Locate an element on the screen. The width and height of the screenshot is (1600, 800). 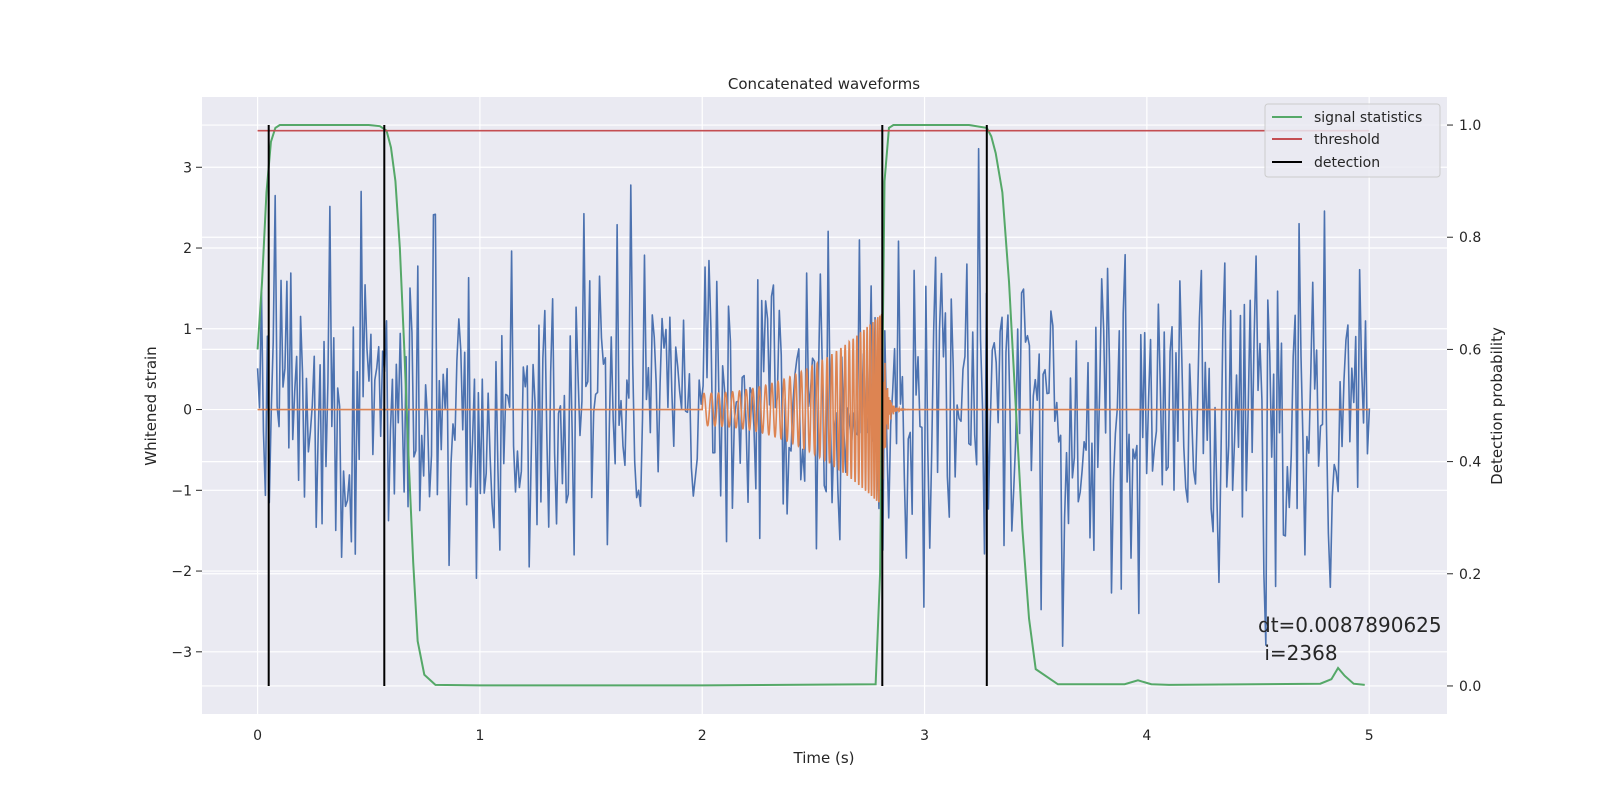
y-tick-label-right: 0.6 is located at coordinates (1470, 350).